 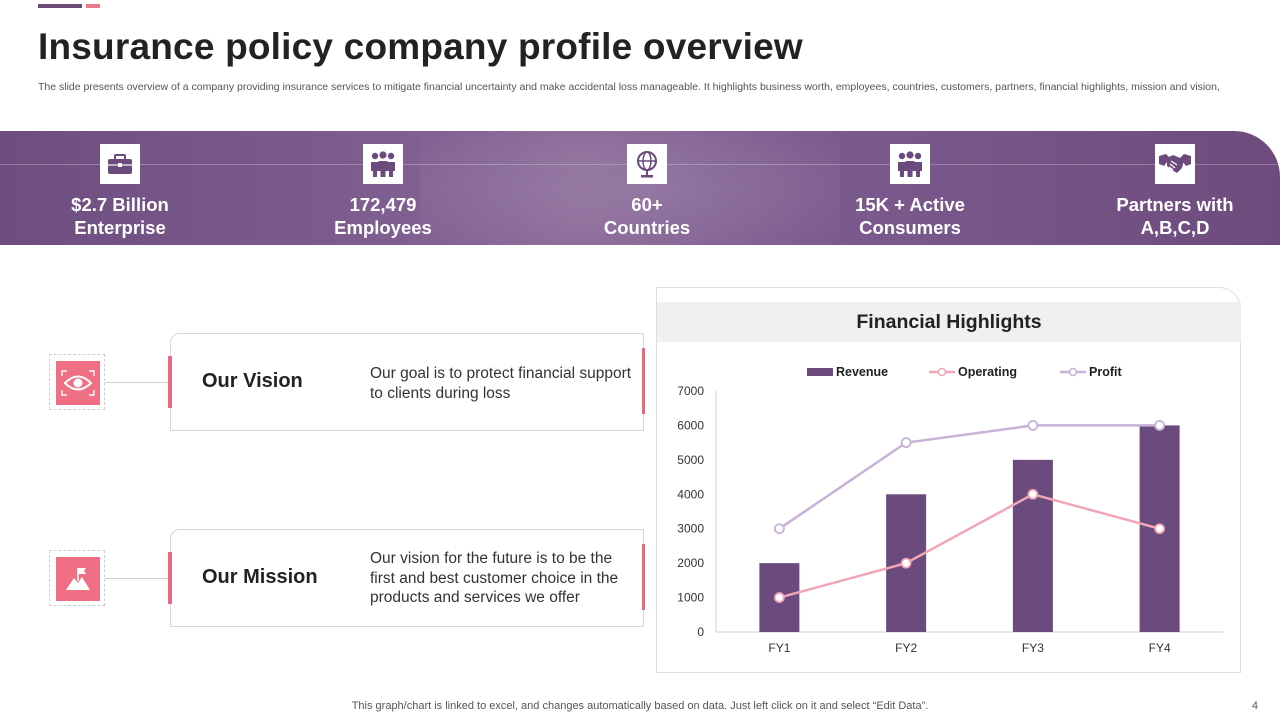 I want to click on x-tick-label: FY2, so click(x=906, y=648).